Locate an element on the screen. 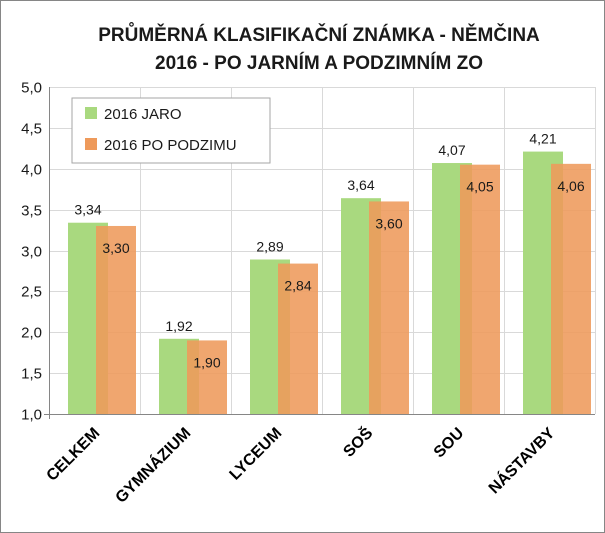 This screenshot has width=605, height=533. x-axis-categories: CELKEM GYMNÁZIUM LYCEUM SOŠ SOU NÁSTAVBY is located at coordinates (301, 464).